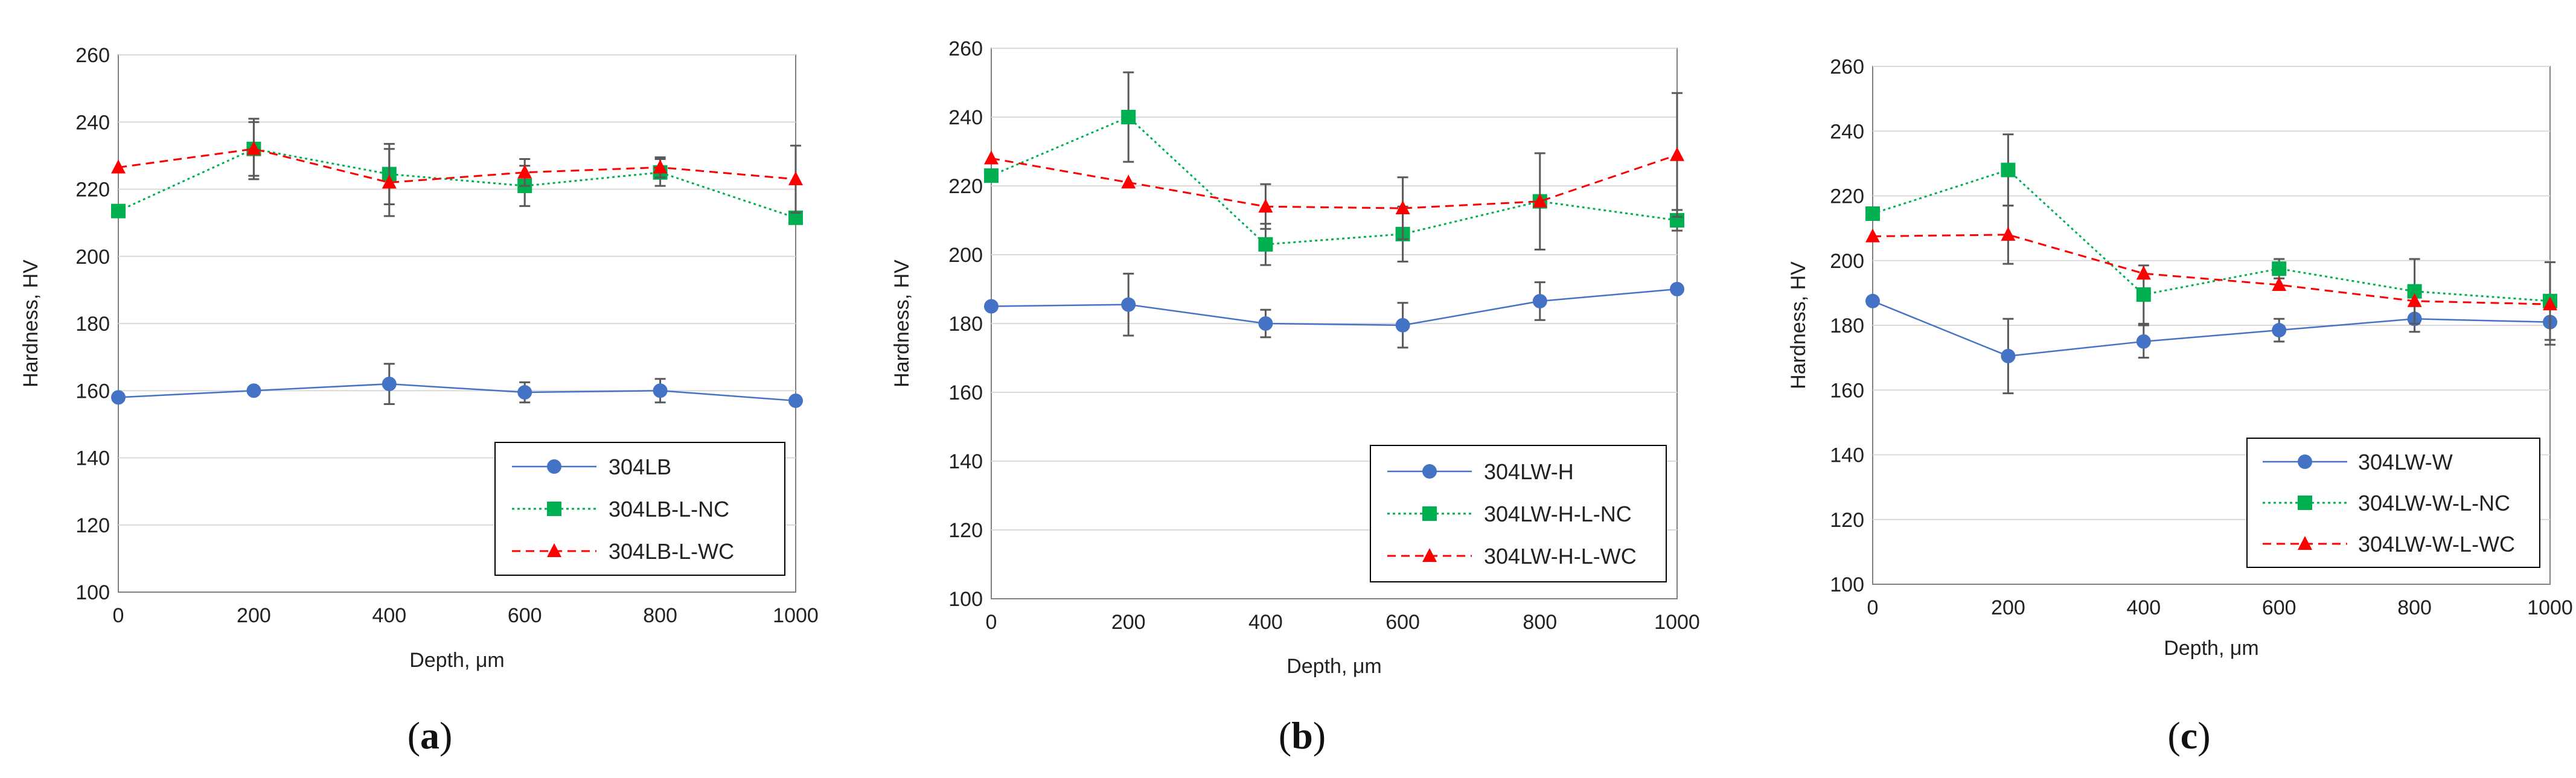 The height and width of the screenshot is (778, 2576). What do you see at coordinates (1799, 325) in the screenshot?
I see `panel-c-y-axis-title: Hardness, HV` at bounding box center [1799, 325].